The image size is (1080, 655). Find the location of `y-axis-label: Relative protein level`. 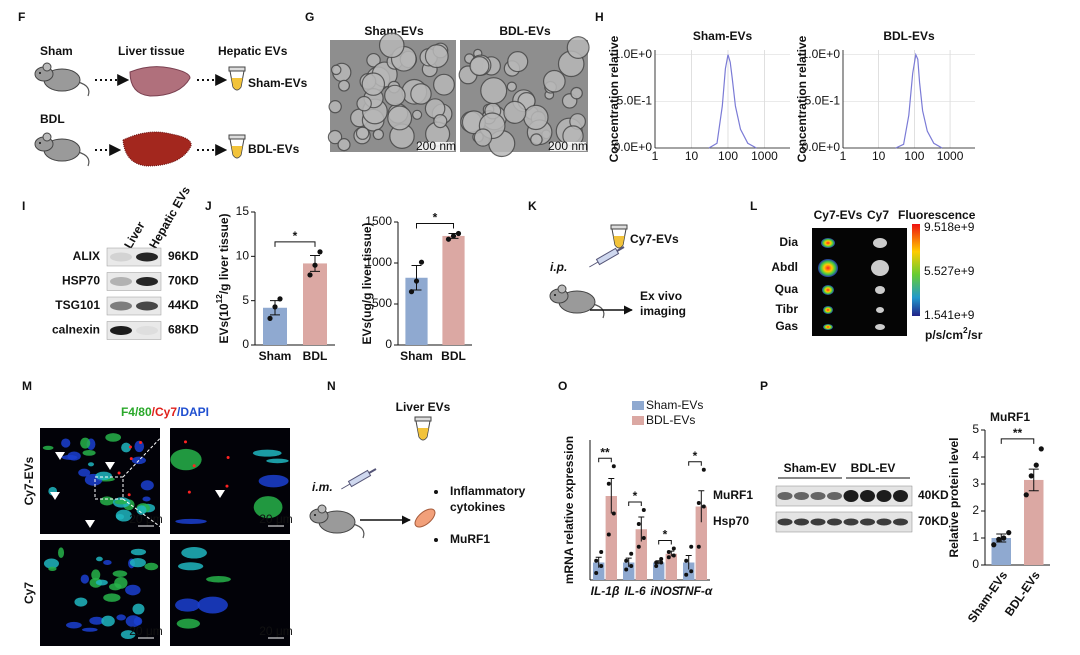

y-axis-label: Relative protein level is located at coordinates (954, 497).